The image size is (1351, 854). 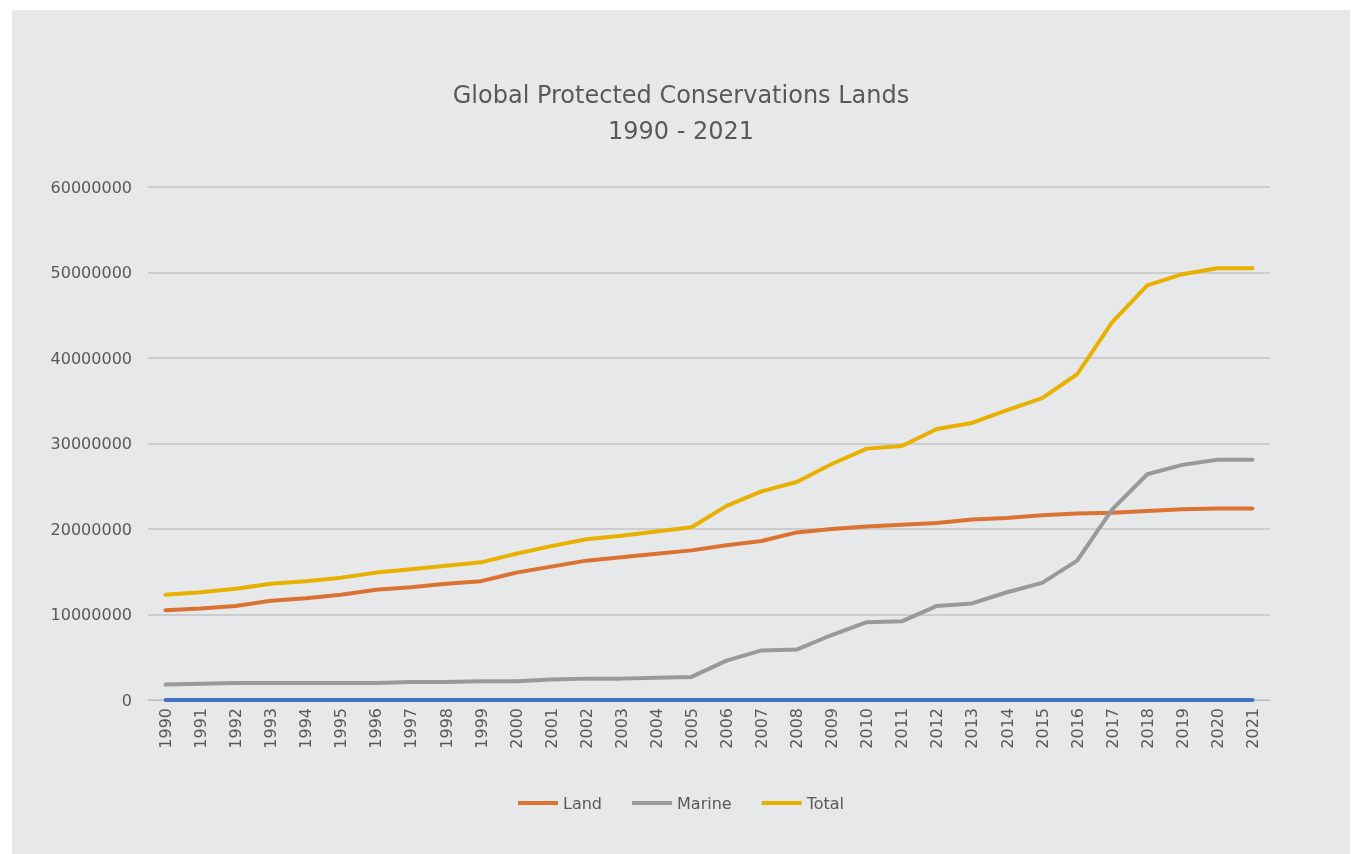 What do you see at coordinates (126, 700) in the screenshot?
I see `y-tick-label: 0` at bounding box center [126, 700].